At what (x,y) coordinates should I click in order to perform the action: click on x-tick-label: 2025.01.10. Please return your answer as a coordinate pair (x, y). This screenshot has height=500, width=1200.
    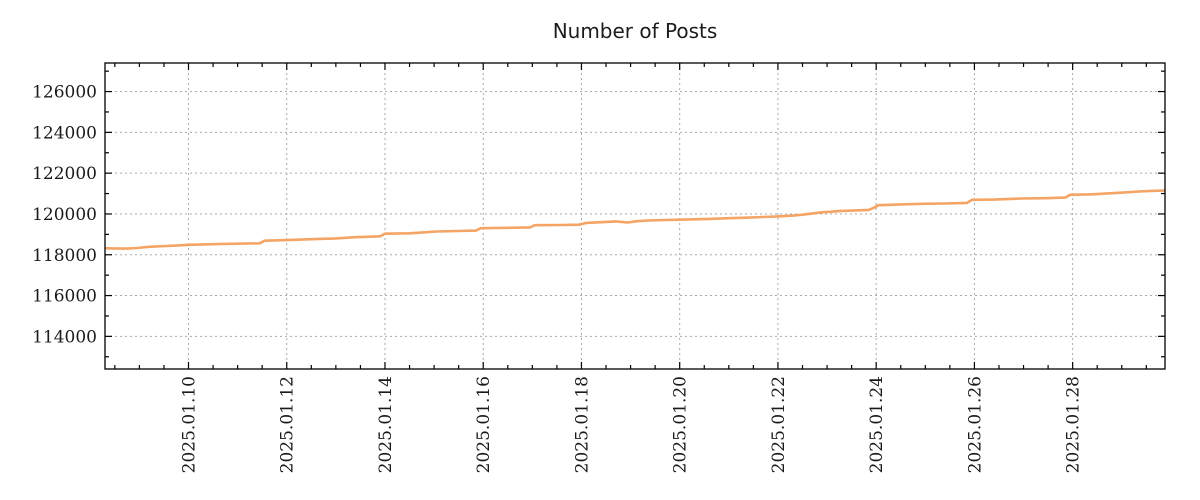
    Looking at the image, I should click on (190, 424).